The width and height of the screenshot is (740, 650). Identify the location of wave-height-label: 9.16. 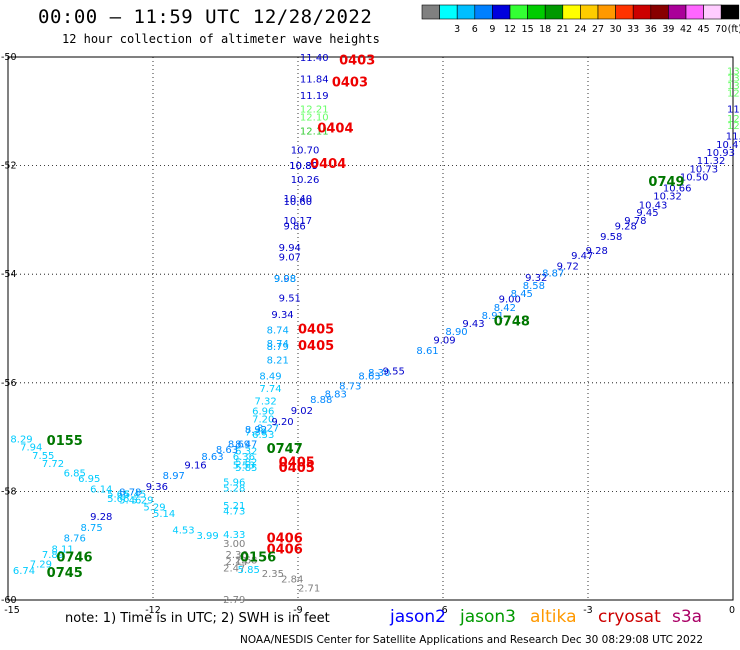
(195, 465).